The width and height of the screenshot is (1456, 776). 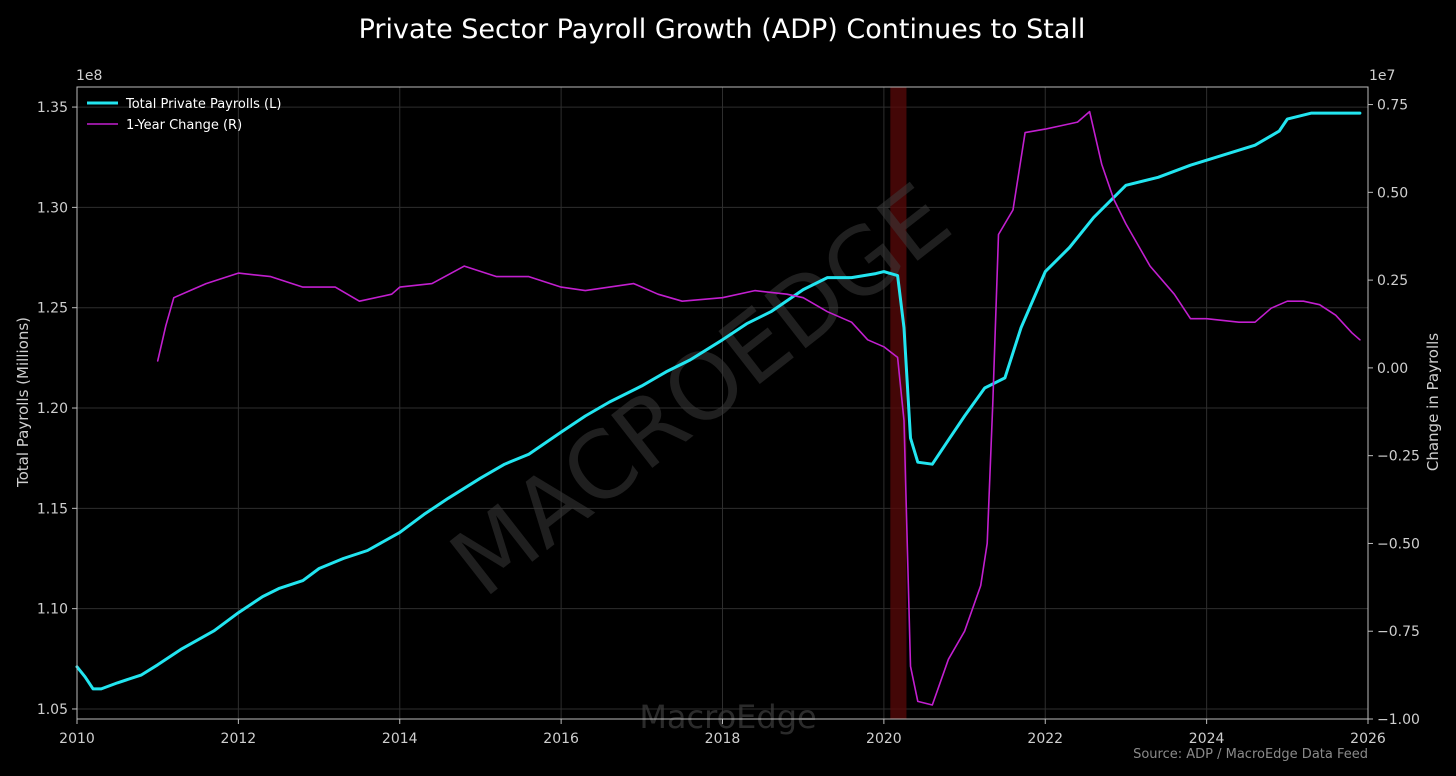 I want to click on x-tick-label: 2024, so click(x=1207, y=739).